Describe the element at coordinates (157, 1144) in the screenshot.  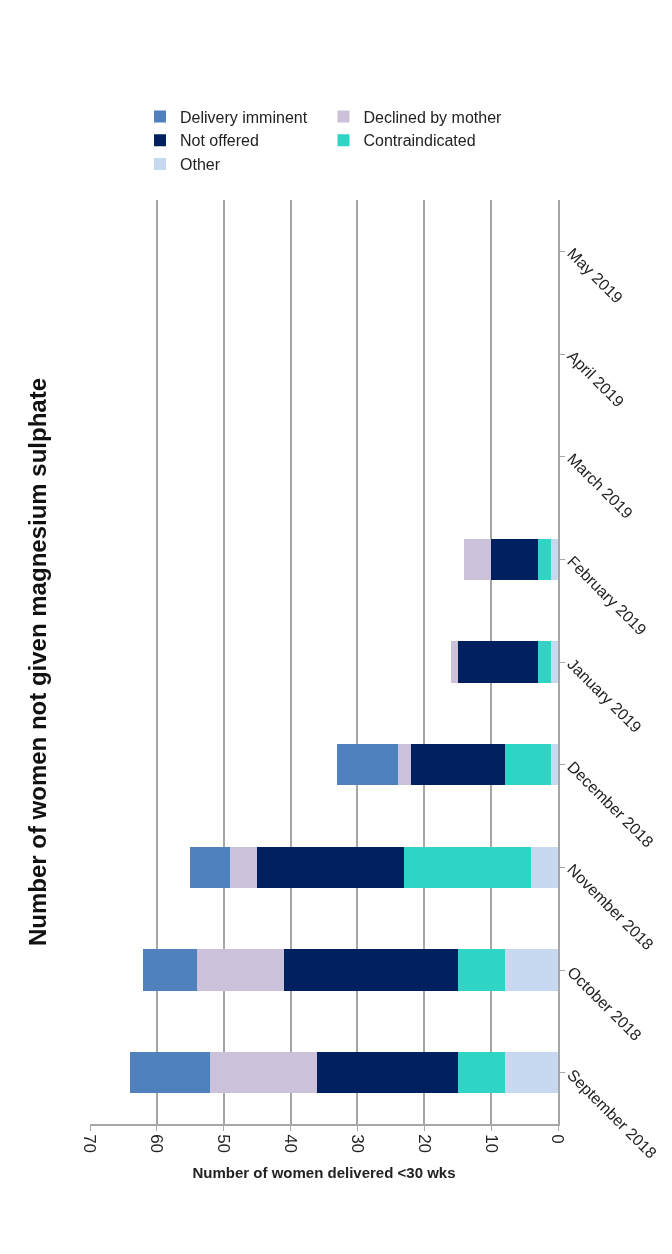
I see `x-tick-label: 60` at that location.